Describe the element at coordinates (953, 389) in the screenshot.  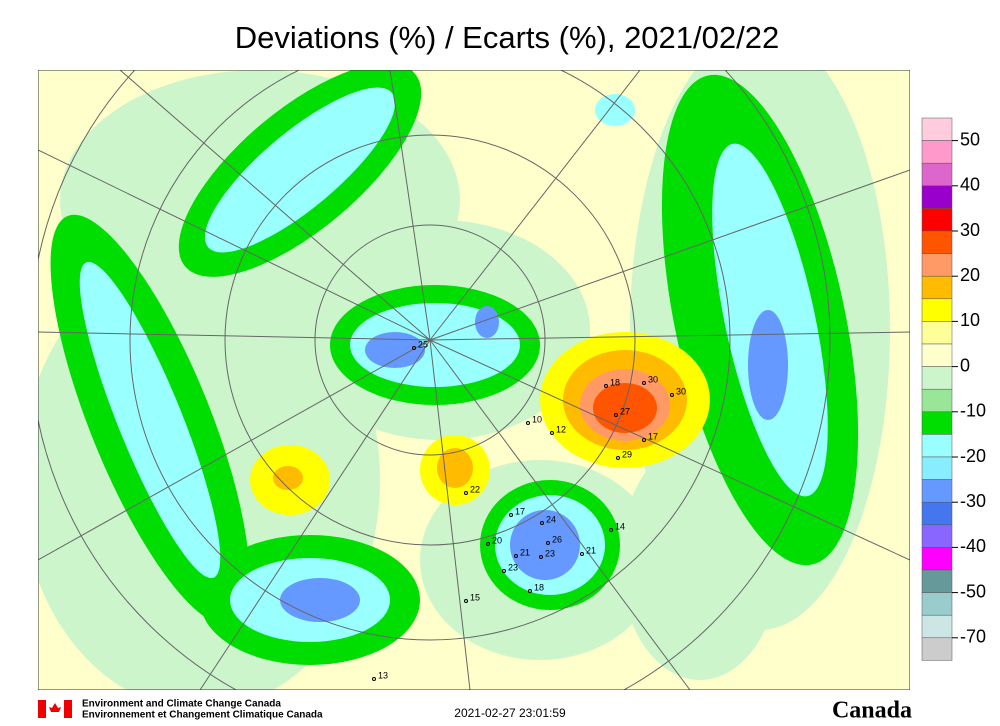
I see `color-legend: 50 40 30 20 10 0 -10 -20 -30 -40 -50 -70` at that location.